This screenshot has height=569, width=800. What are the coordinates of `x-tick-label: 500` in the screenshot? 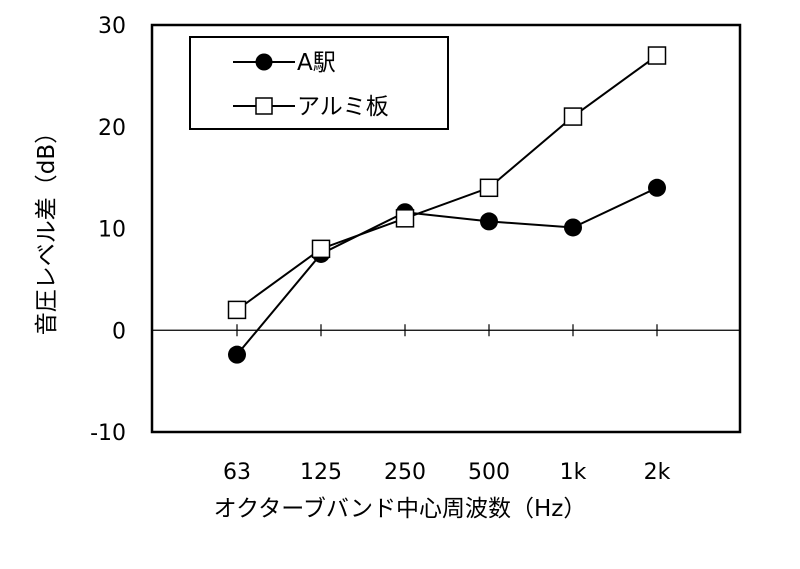 It's located at (489, 472).